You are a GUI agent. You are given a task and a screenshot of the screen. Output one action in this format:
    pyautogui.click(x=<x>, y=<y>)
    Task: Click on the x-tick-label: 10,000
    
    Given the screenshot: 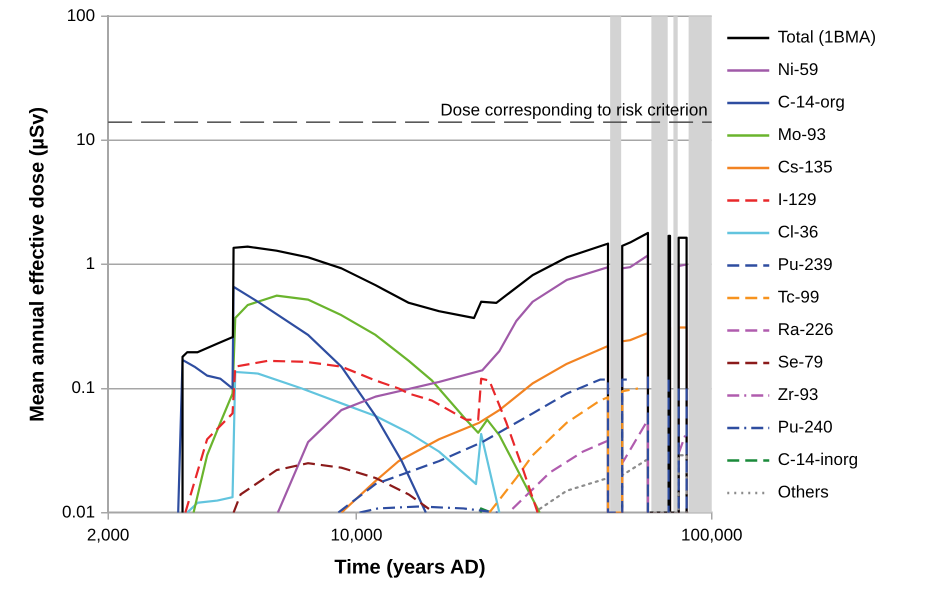 What is the action you would take?
    pyautogui.click(x=356, y=534)
    